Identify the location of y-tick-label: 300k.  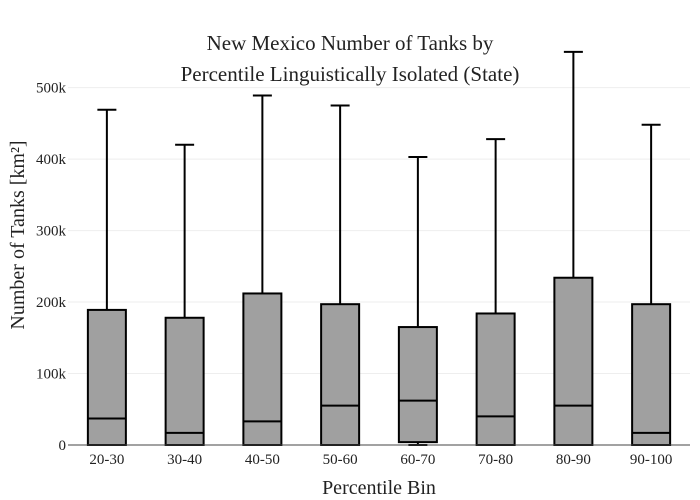
(51, 232).